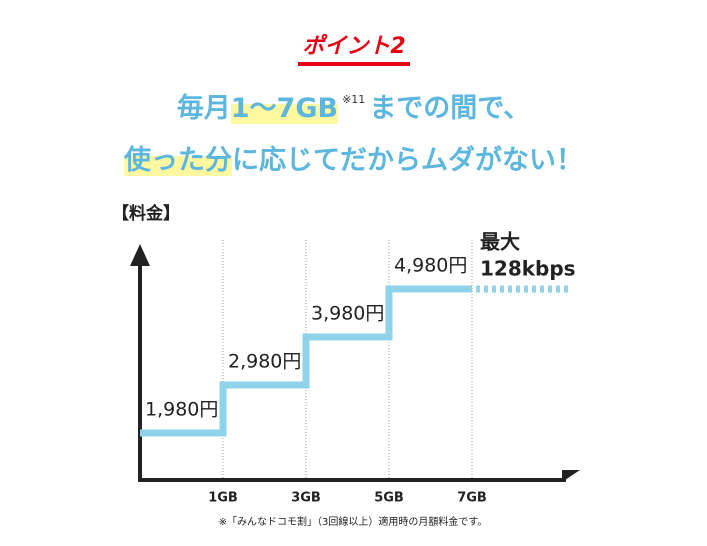 The height and width of the screenshot is (546, 707). I want to click on headline-1: 毎月1〜7GB ※11 までの間で、, so click(353, 105).